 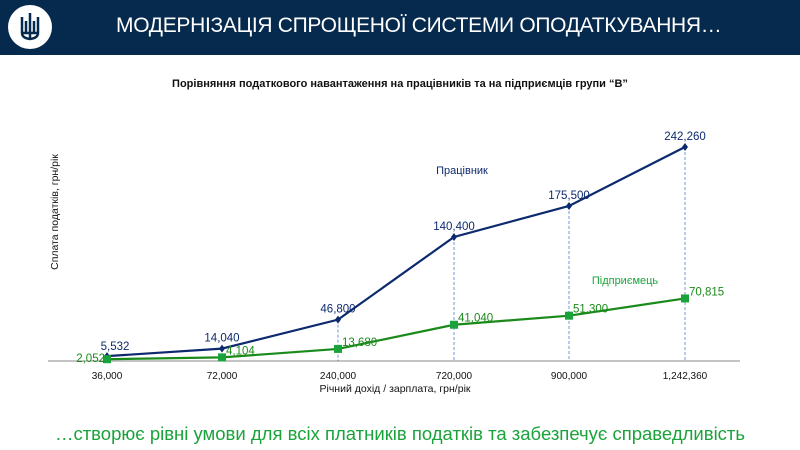 What do you see at coordinates (395, 389) in the screenshot?
I see `x-axis-label: Річний дохід / зарплата, грн/рік` at bounding box center [395, 389].